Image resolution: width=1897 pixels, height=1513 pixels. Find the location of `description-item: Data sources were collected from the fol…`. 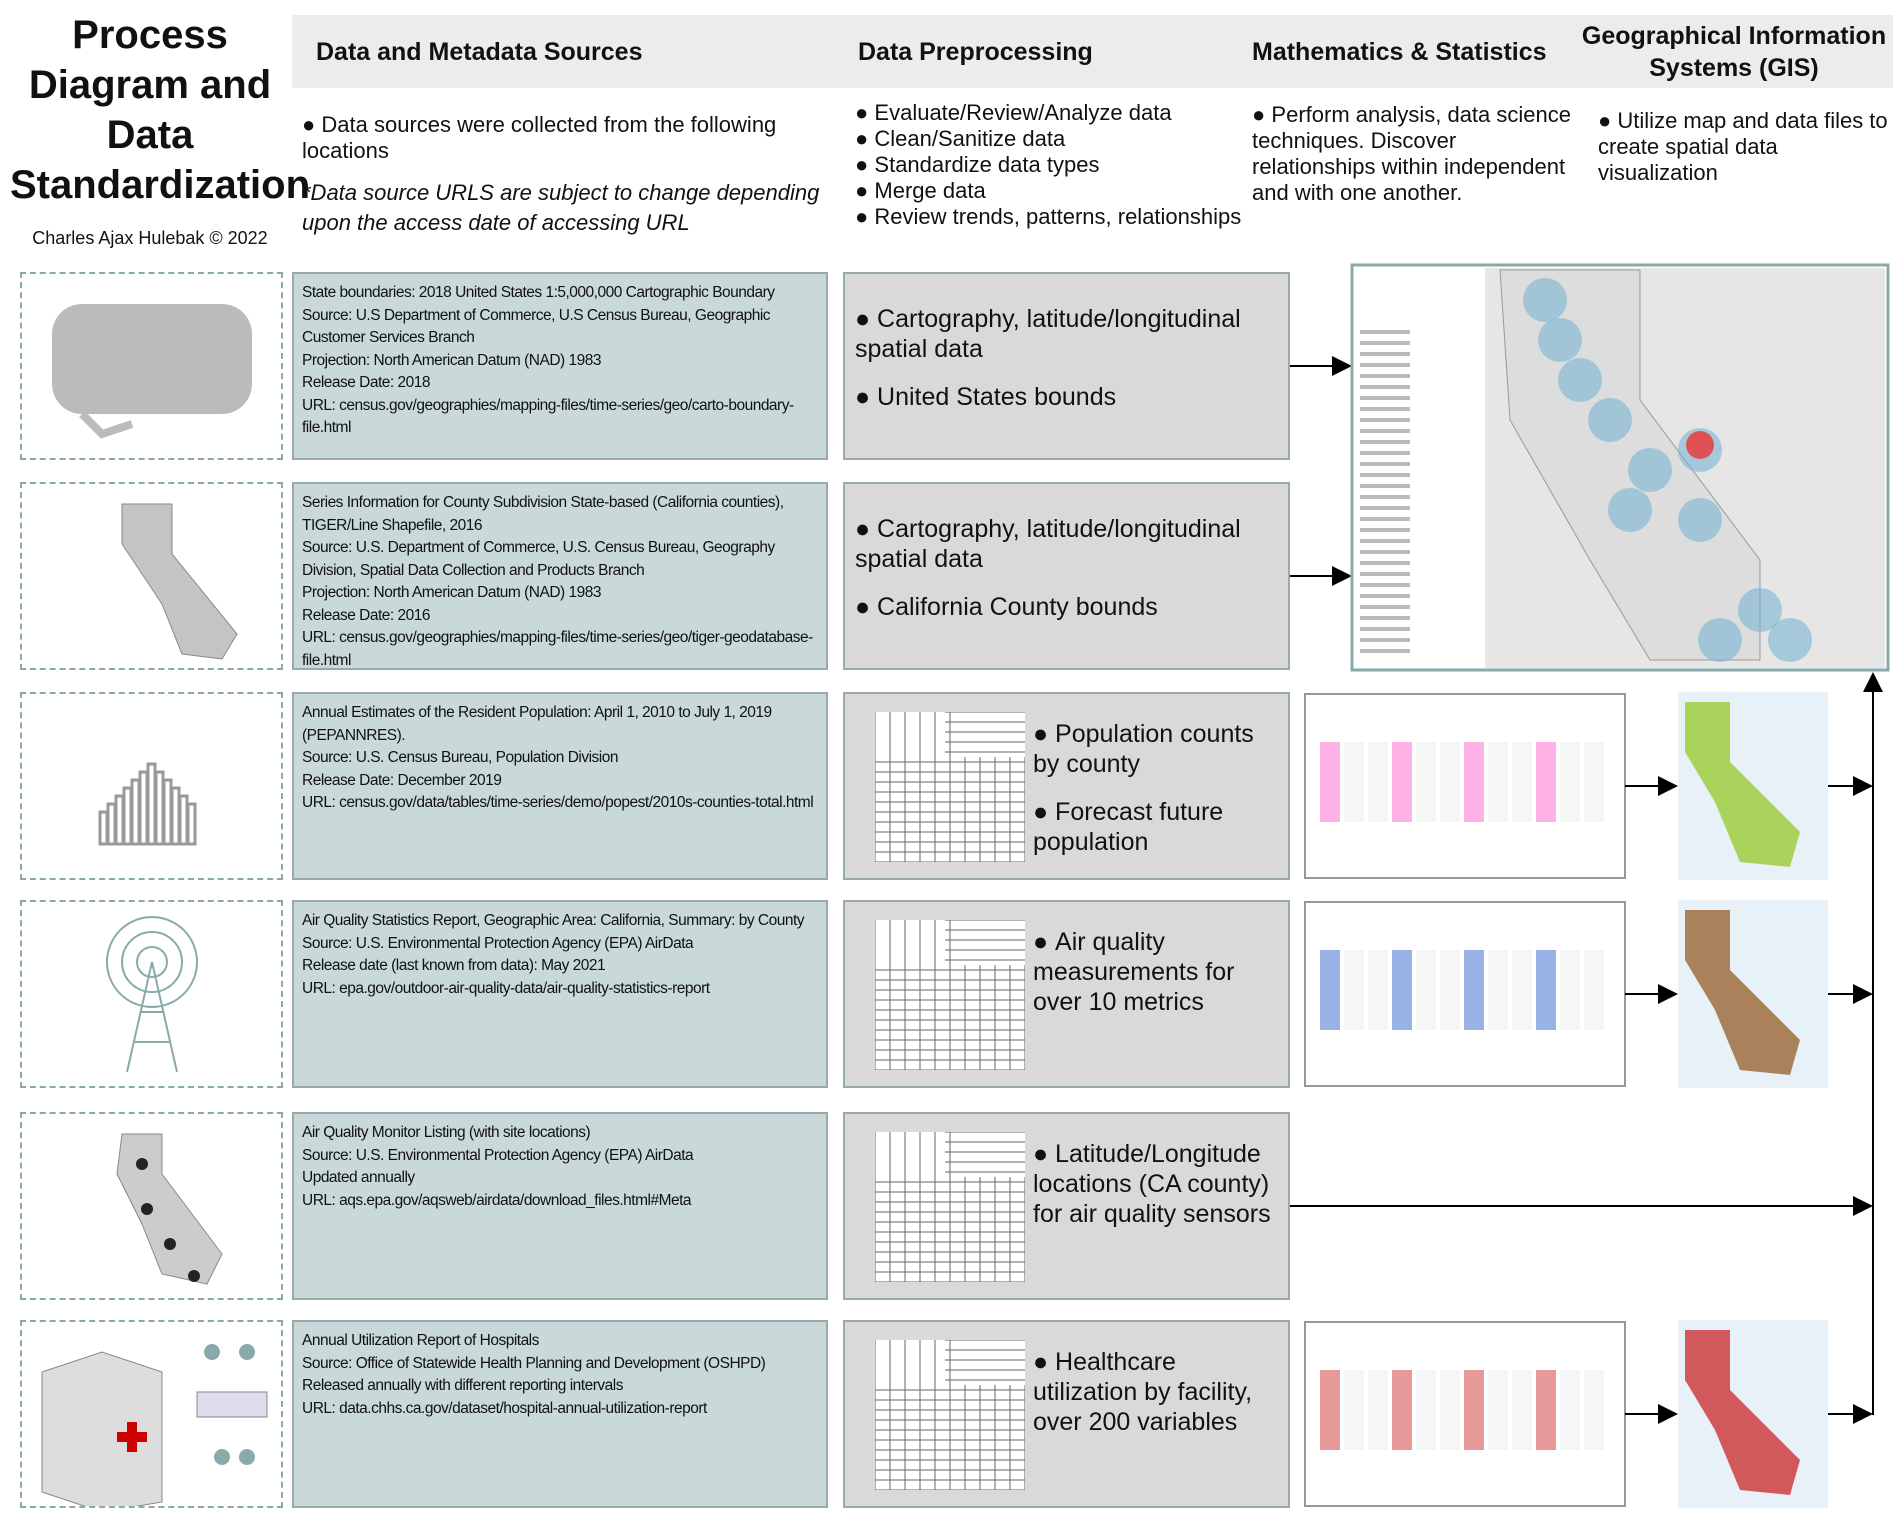

description-item: Data sources were collected from the fol… is located at coordinates (562, 138).